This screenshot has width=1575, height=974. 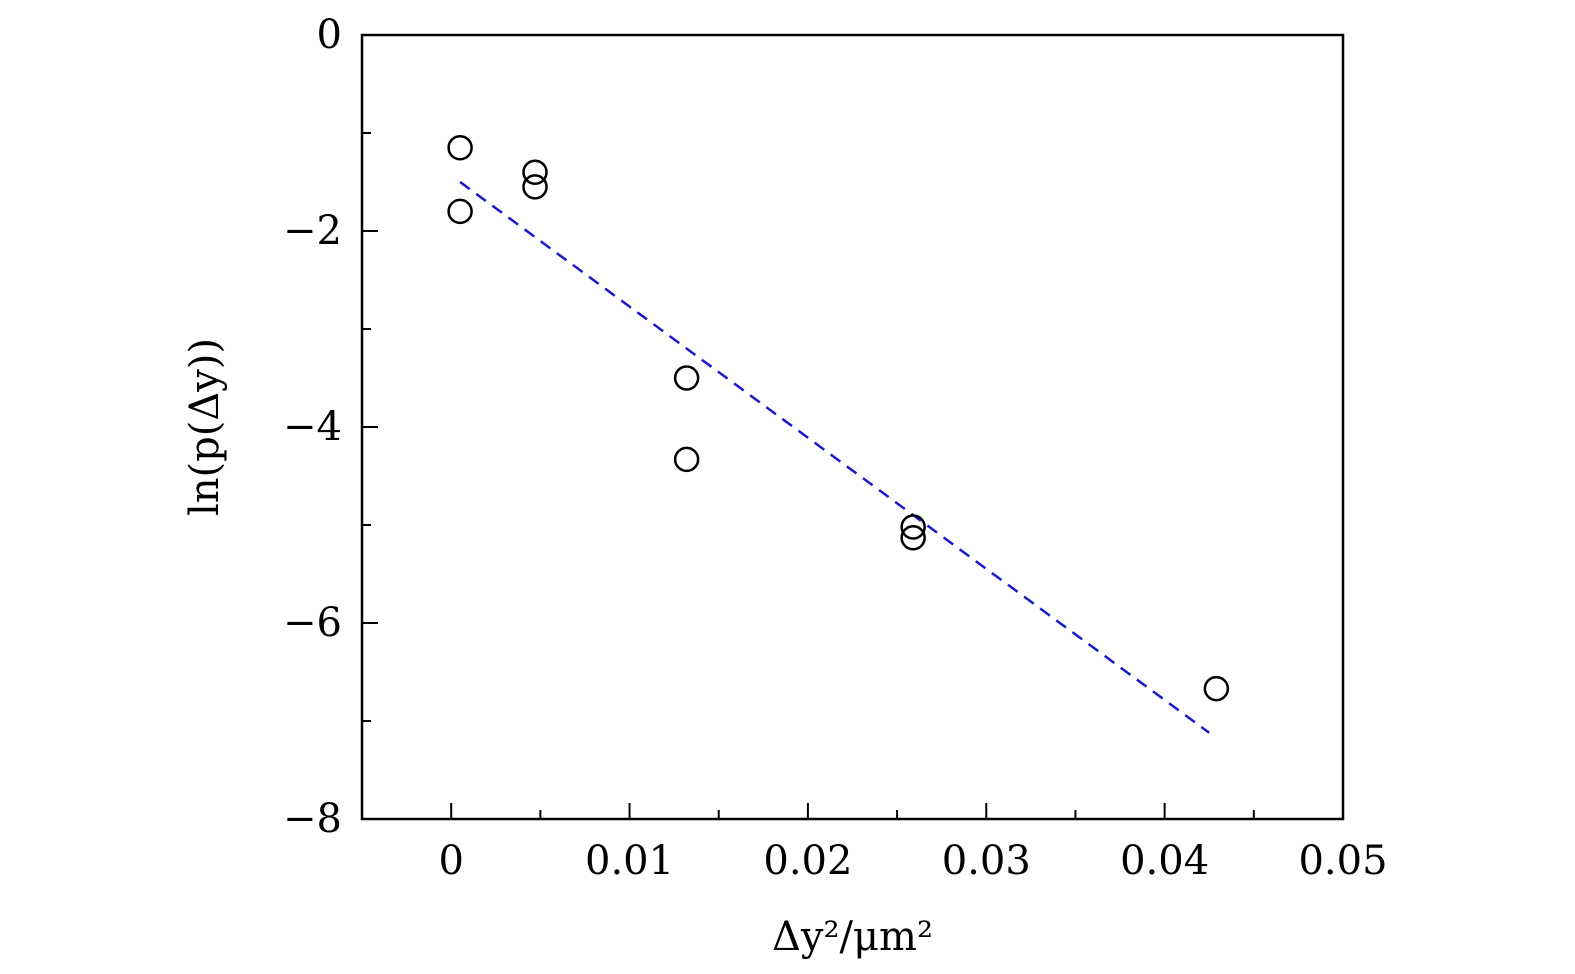 What do you see at coordinates (629, 861) in the screenshot?
I see `x-tick-label: 0.01` at bounding box center [629, 861].